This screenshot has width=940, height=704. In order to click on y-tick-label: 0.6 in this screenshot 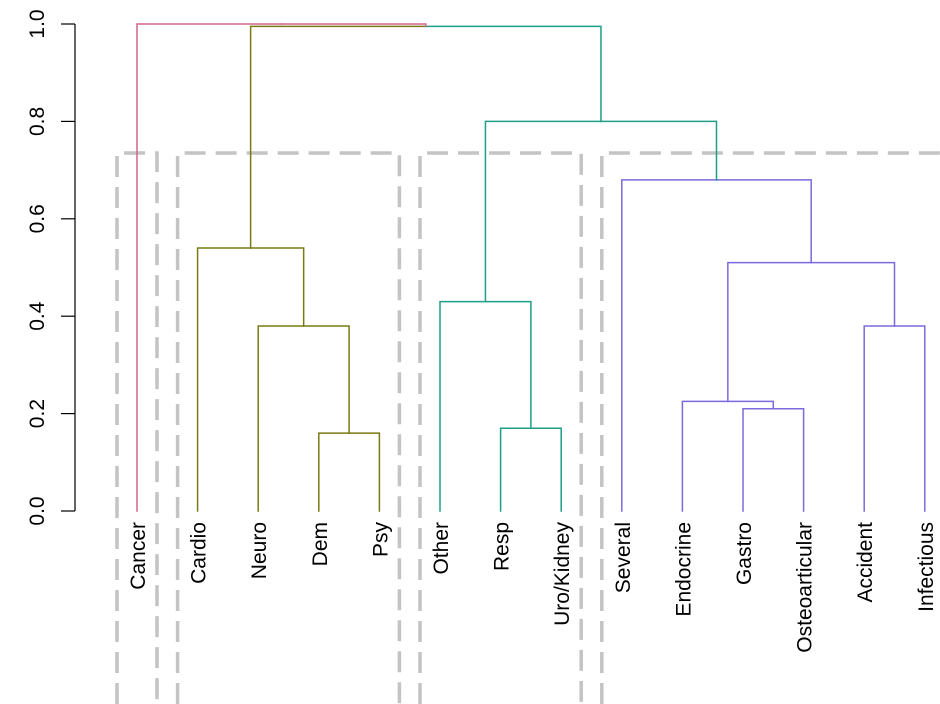, I will do `click(37, 218)`.